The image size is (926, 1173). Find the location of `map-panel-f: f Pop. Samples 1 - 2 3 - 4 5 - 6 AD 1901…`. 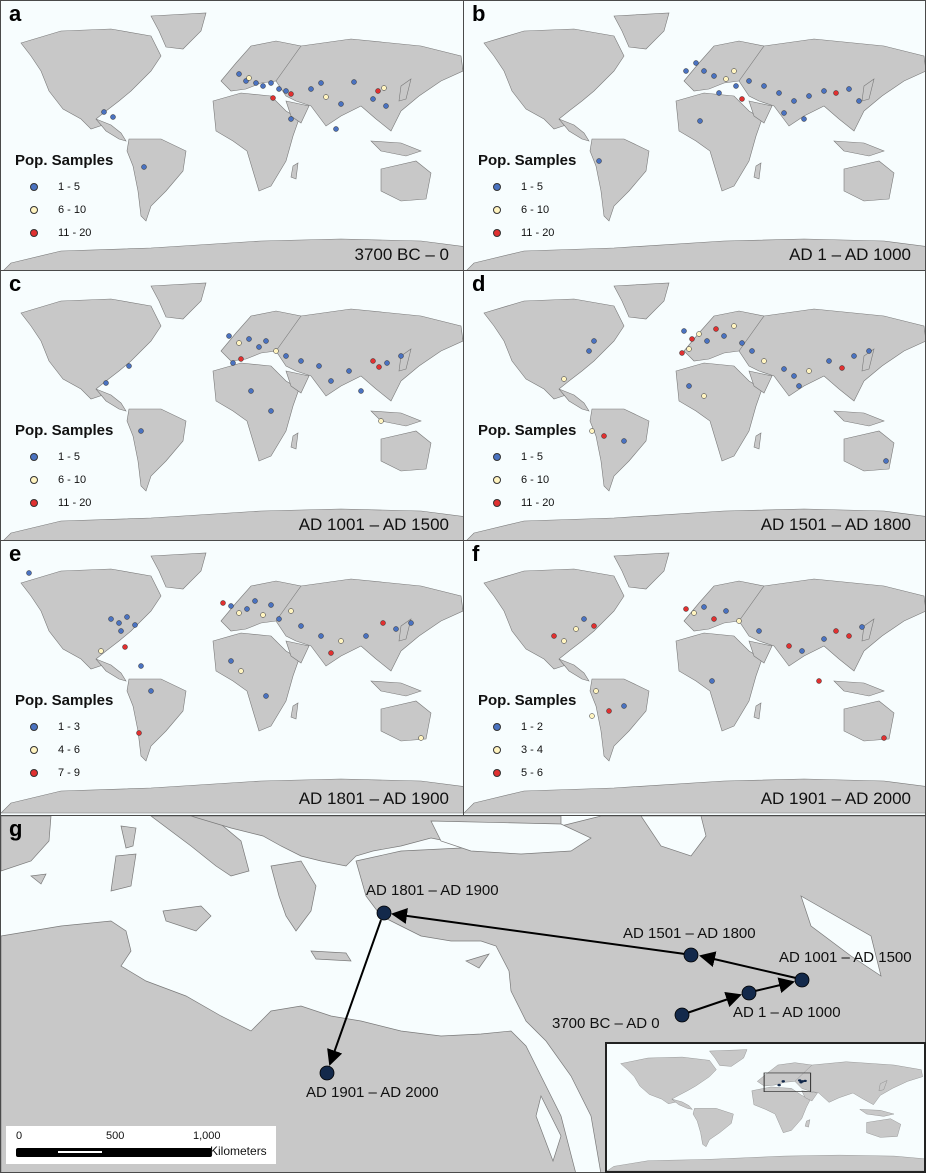

map-panel-f: f Pop. Samples 1 - 2 3 - 4 5 - 6 AD 1901… is located at coordinates (694, 678).